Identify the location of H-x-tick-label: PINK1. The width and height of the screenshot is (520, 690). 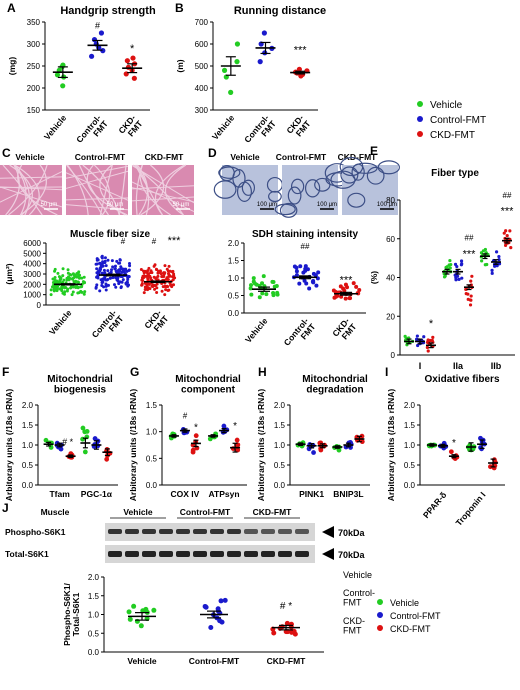
(311, 494).